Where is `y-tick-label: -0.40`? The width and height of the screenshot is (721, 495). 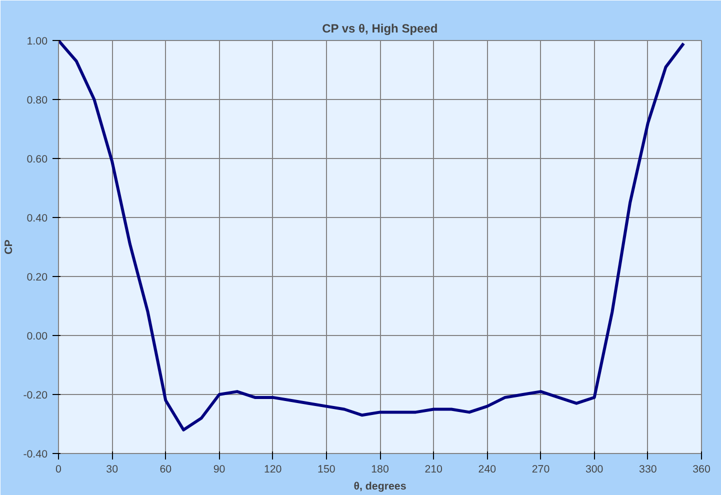
y-tick-label: -0.40 is located at coordinates (35, 454).